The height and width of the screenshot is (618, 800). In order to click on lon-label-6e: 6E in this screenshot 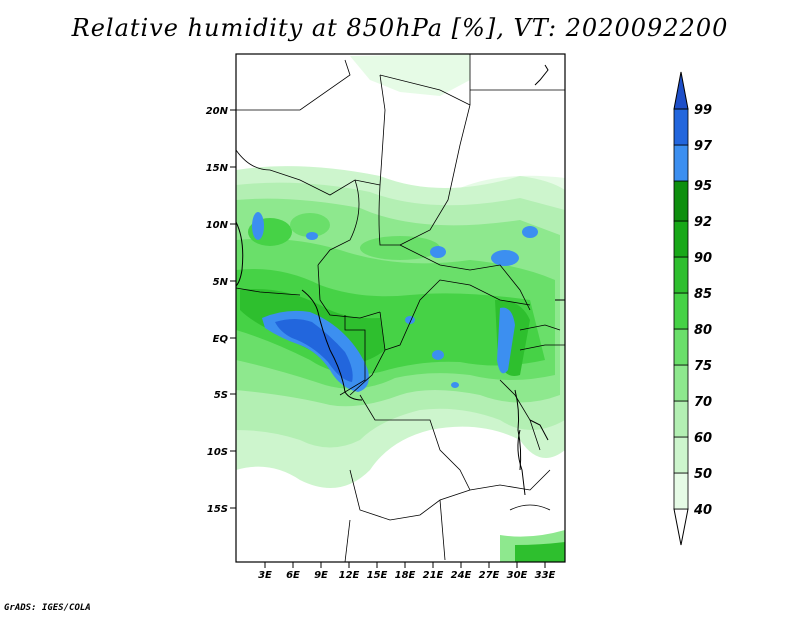, I will do `click(293, 575)`.